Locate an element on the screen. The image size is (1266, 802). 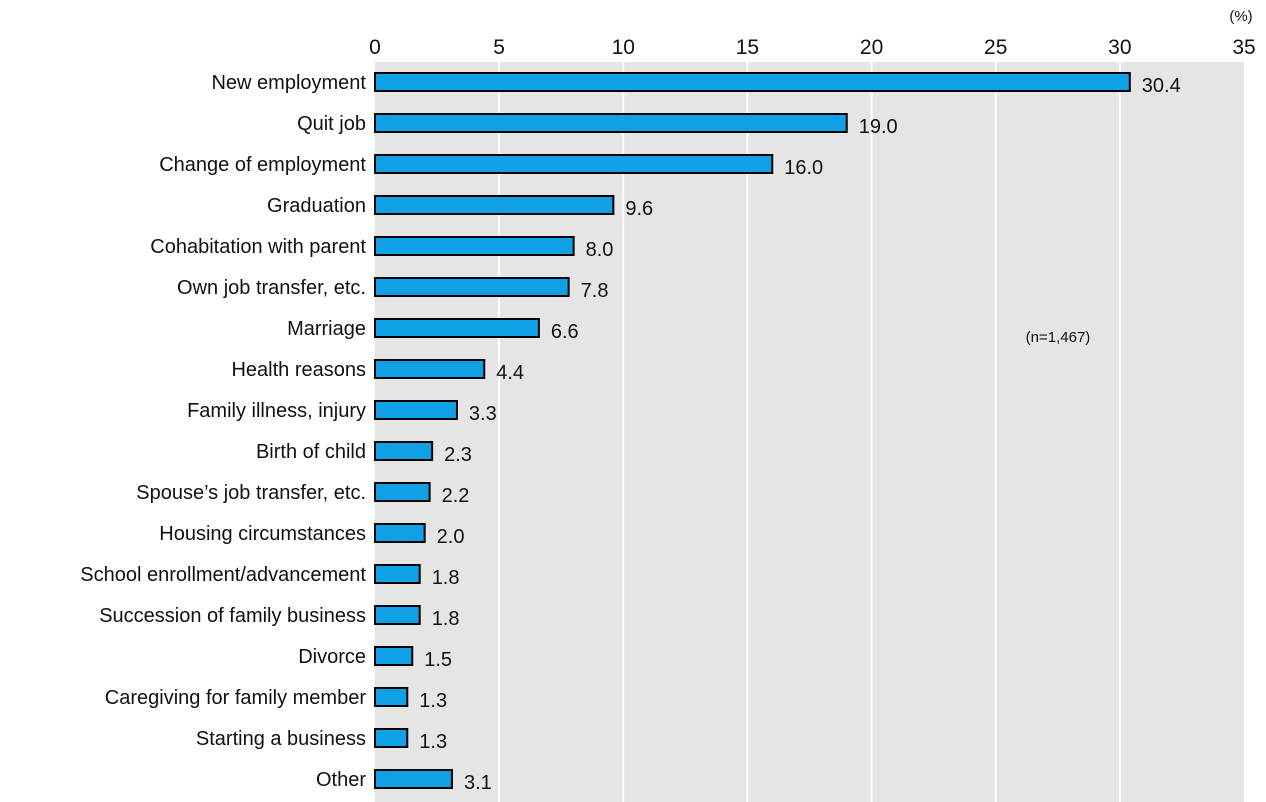
category-label: Starting a business is located at coordinates (281, 739).